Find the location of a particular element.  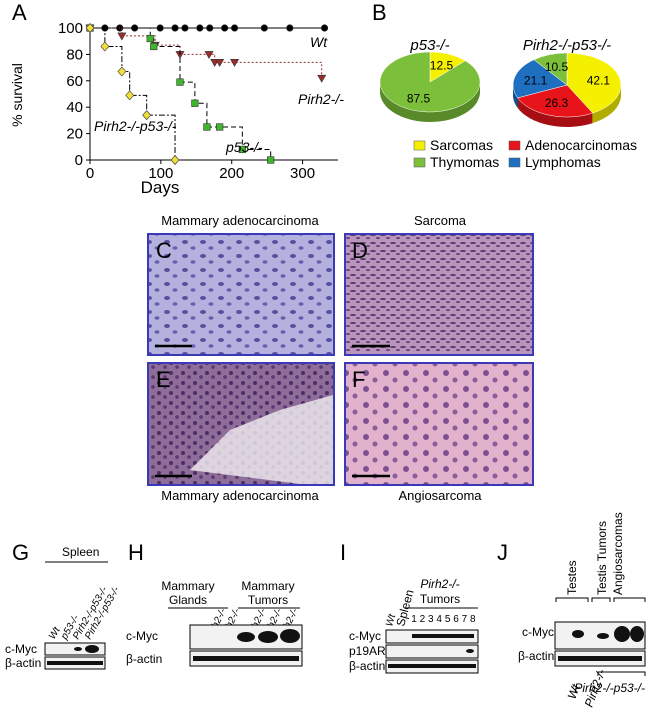

group-label: Testes is located at coordinates (572, 577).